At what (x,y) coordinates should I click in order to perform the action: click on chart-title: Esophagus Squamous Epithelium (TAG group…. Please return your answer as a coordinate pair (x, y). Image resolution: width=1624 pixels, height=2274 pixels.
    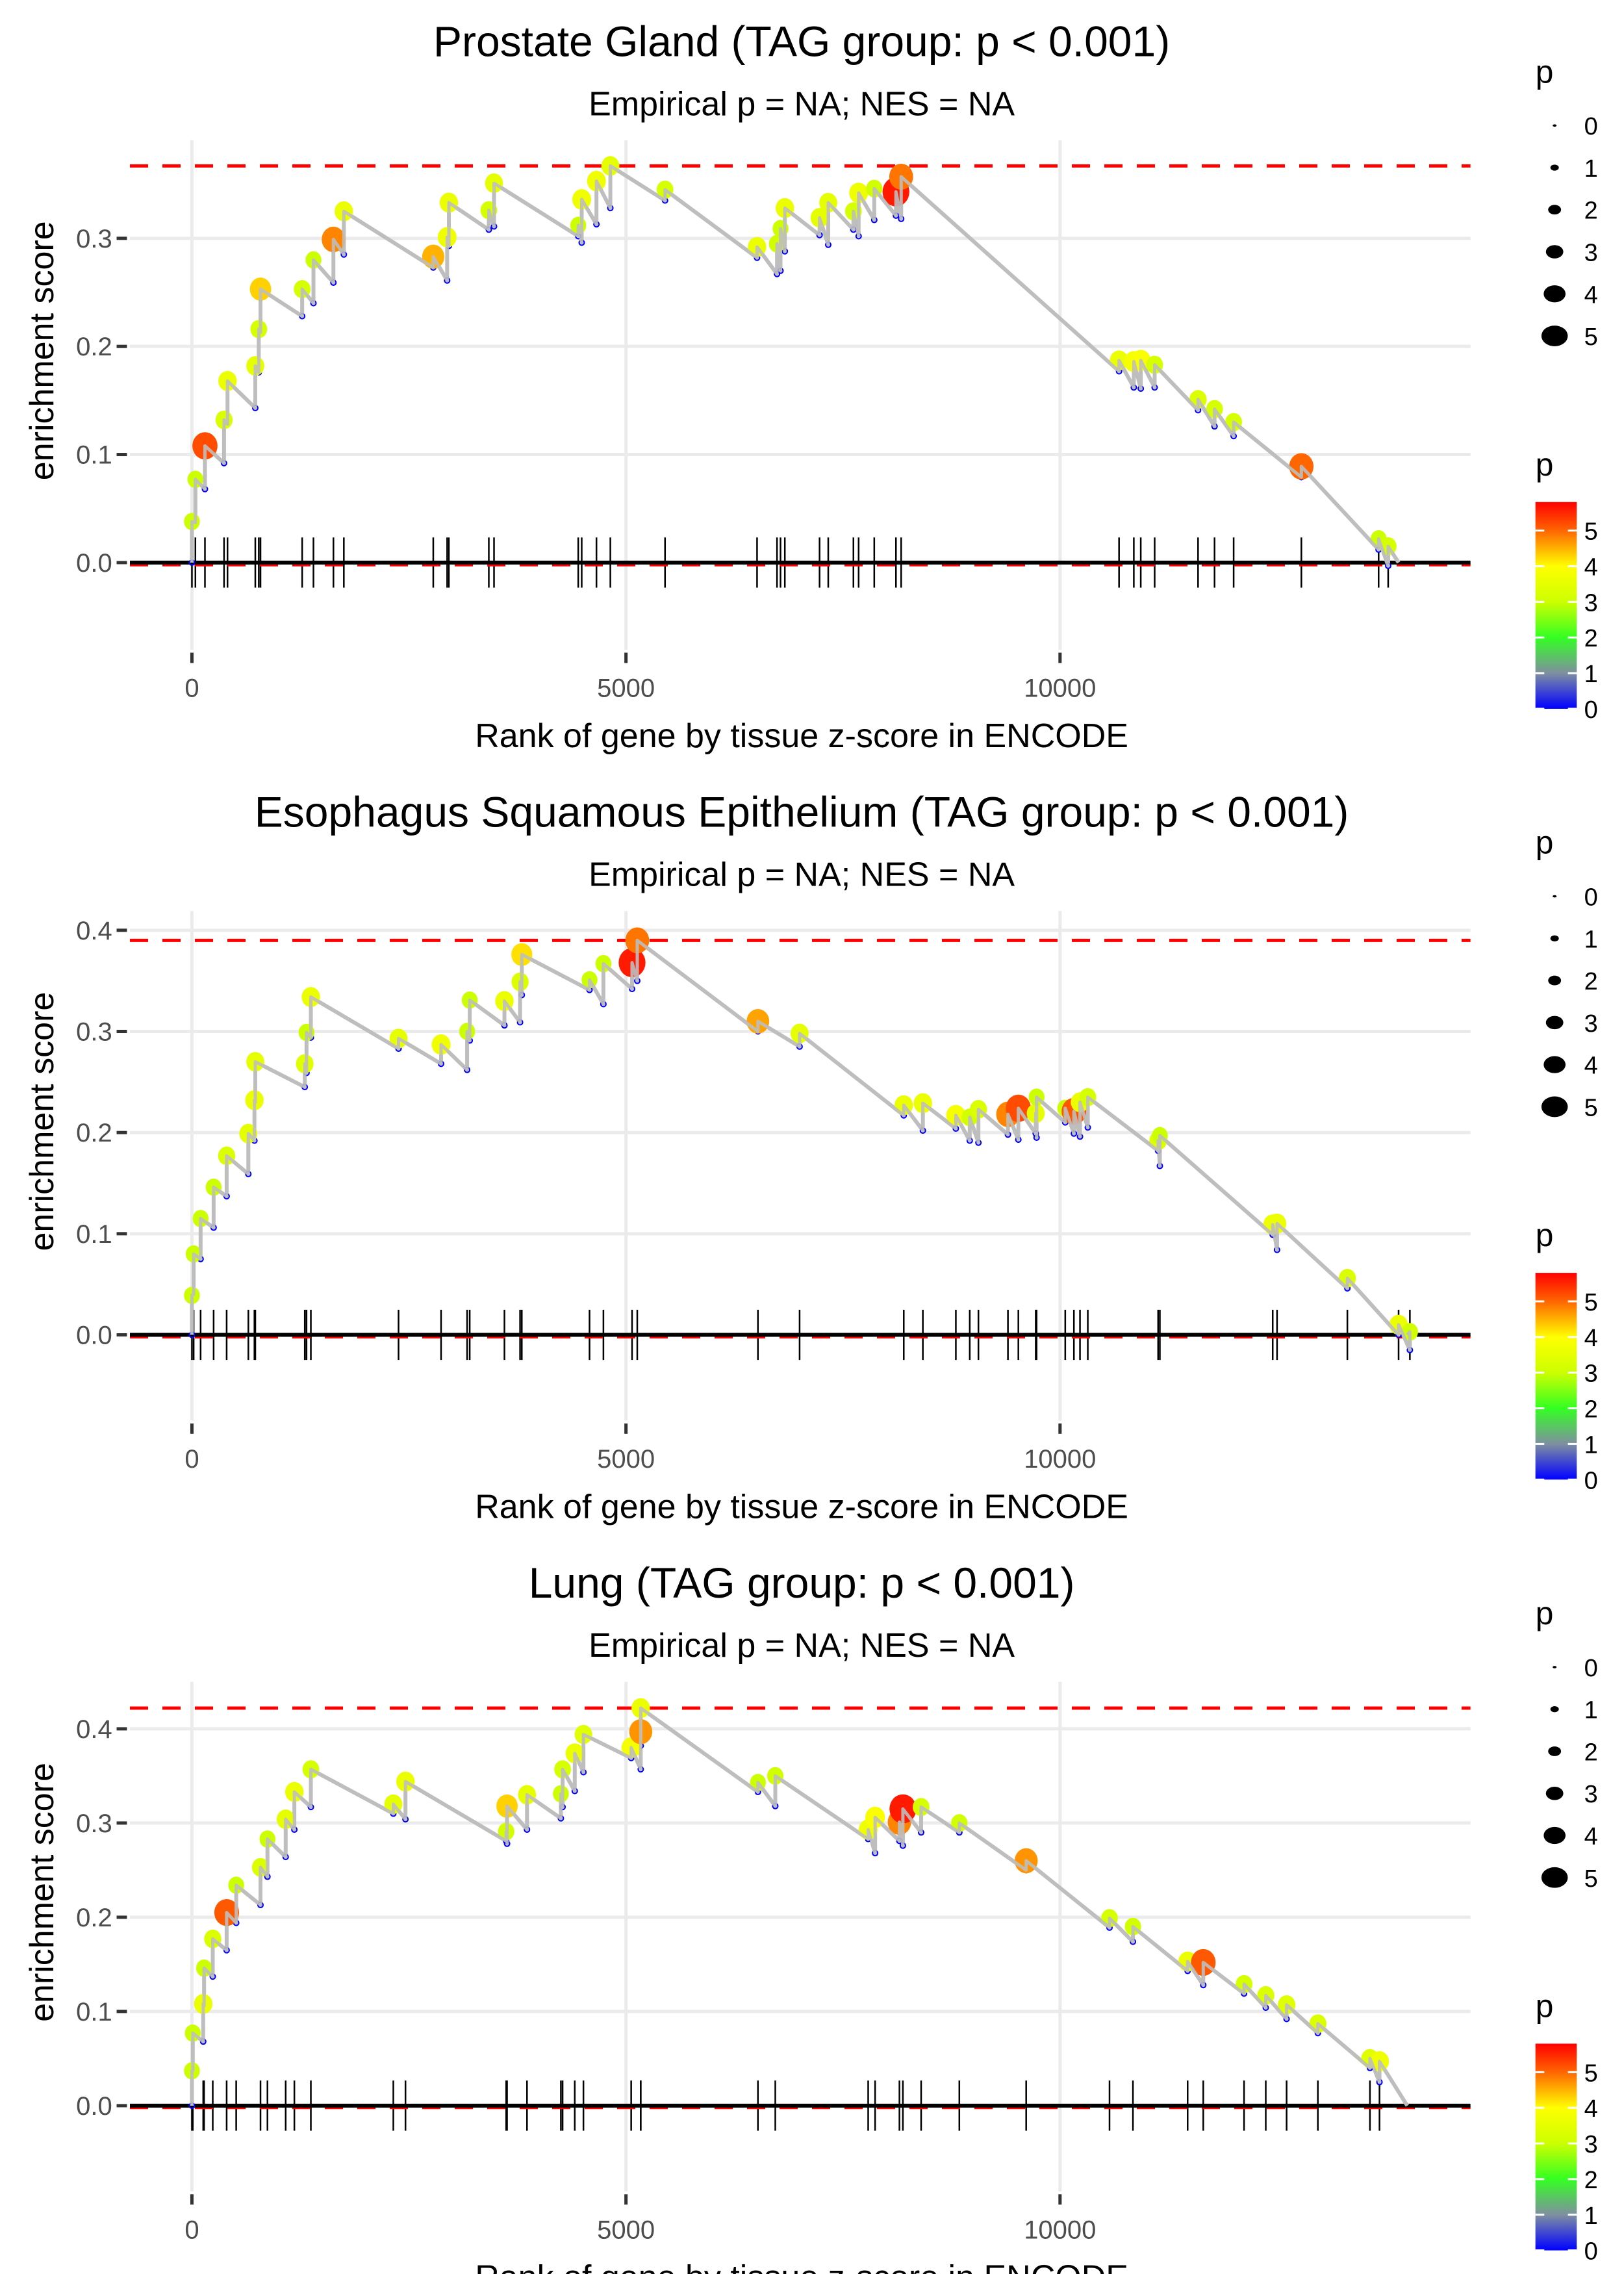
    Looking at the image, I should click on (802, 812).